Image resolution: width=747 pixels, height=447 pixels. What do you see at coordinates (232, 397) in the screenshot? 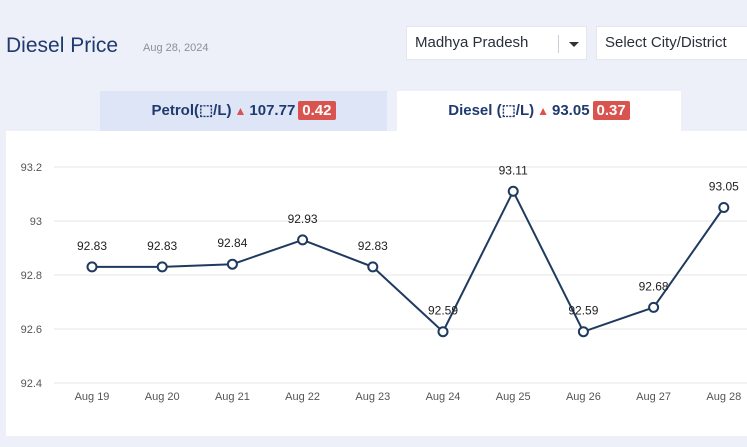
I see `x-tick-label: Aug 21` at bounding box center [232, 397].